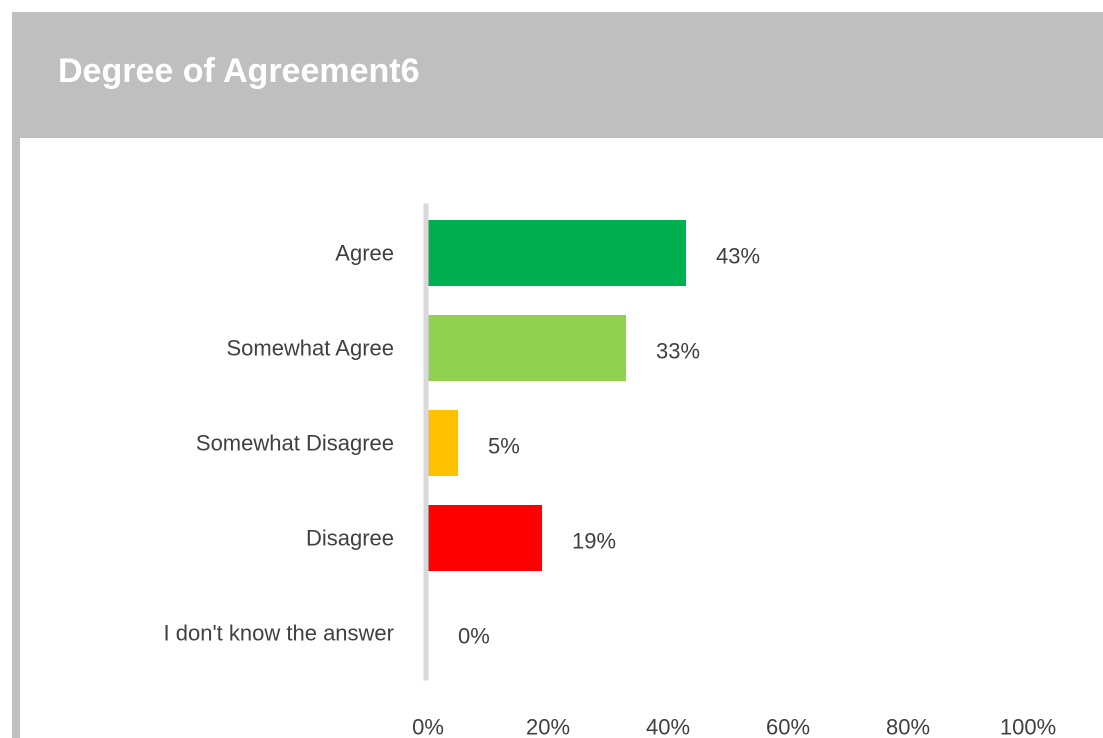  What do you see at coordinates (738, 256) in the screenshot?
I see `value-label-agree: 43%` at bounding box center [738, 256].